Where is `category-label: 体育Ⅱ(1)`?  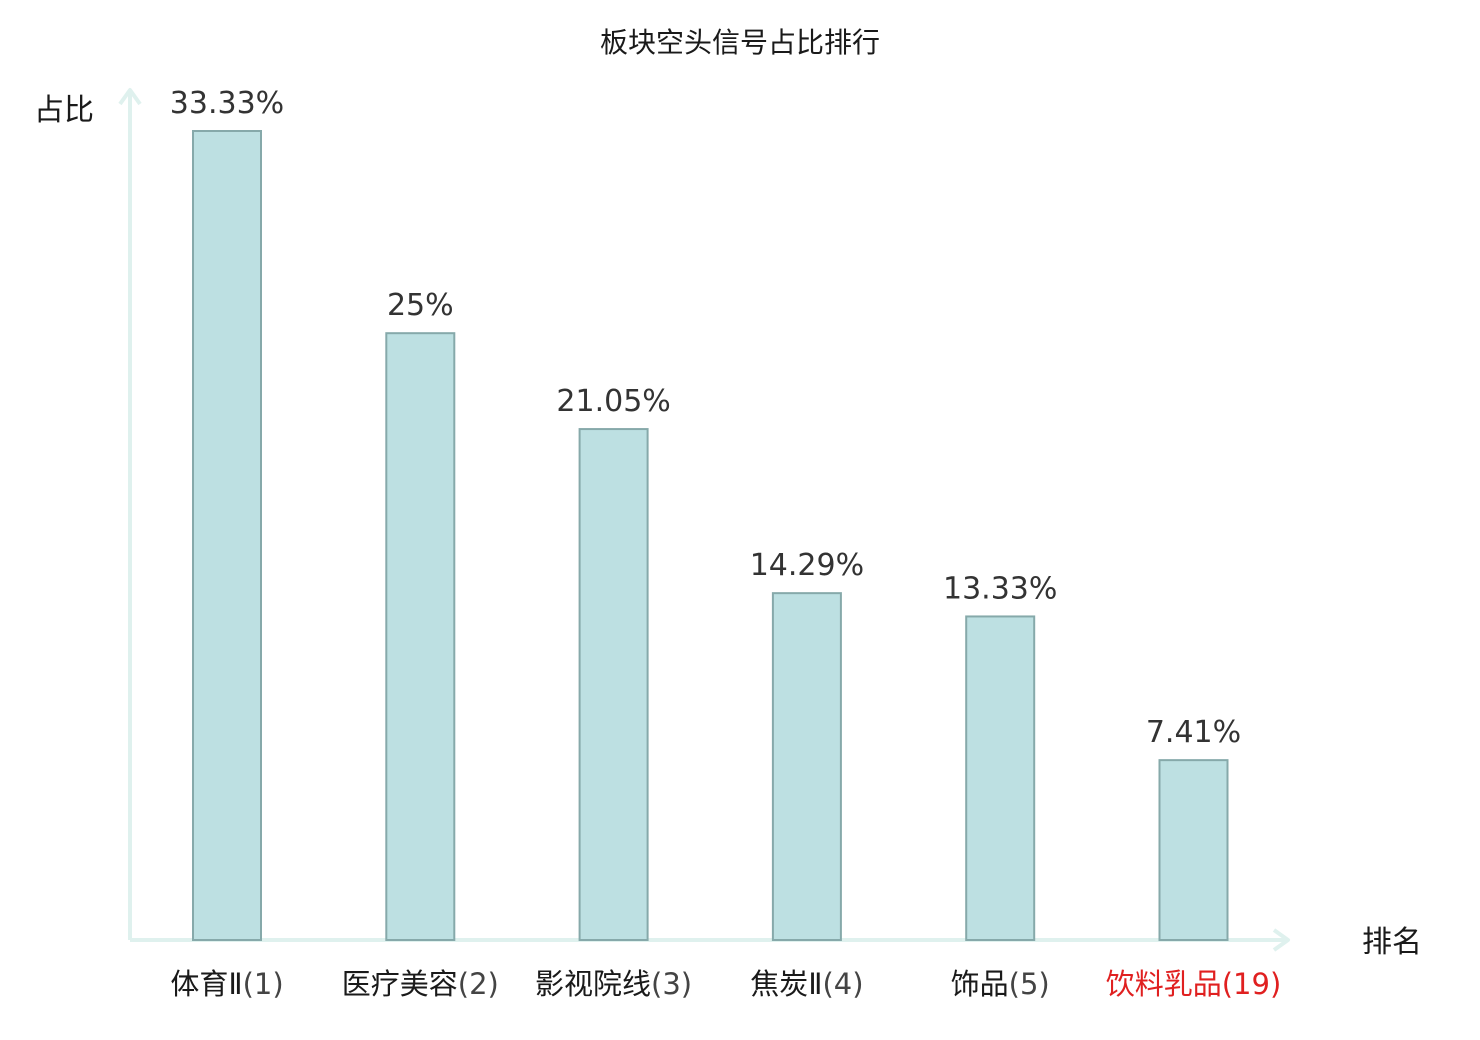
category-label: 体育Ⅱ(1) is located at coordinates (226, 984).